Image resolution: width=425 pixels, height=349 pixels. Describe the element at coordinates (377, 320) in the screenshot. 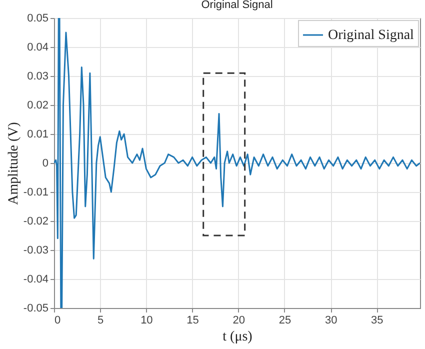

I see `x-tick-label: 35` at that location.